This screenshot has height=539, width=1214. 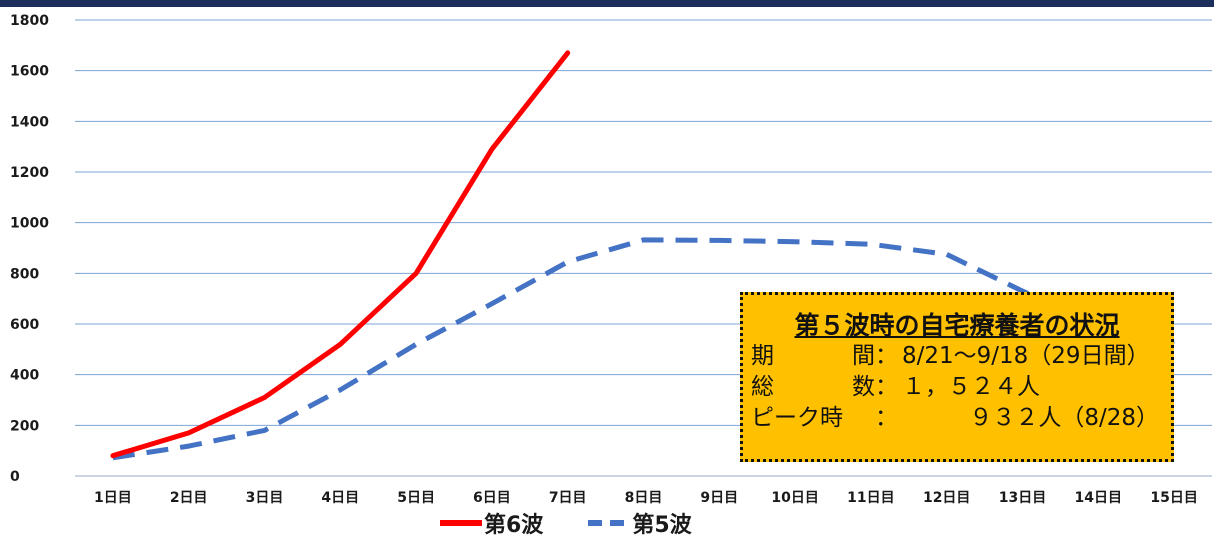 I want to click on info-value-peak: ９３２人（8/28）, so click(x=1064, y=418).